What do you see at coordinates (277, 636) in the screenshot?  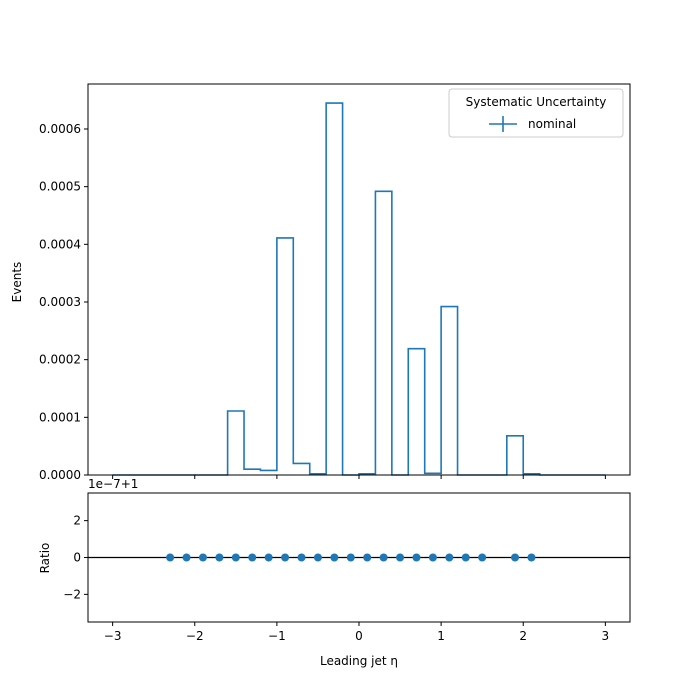 I see `ratio-x-tick-label: −1` at bounding box center [277, 636].